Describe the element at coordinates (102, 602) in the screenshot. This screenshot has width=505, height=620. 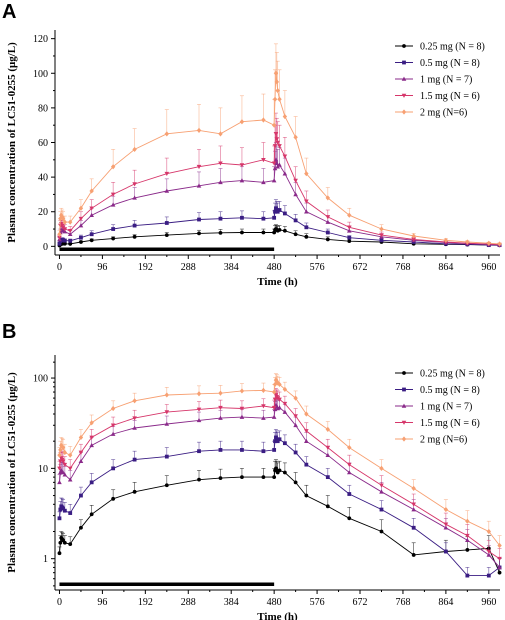
I see `x-tick-label: 96` at that location.